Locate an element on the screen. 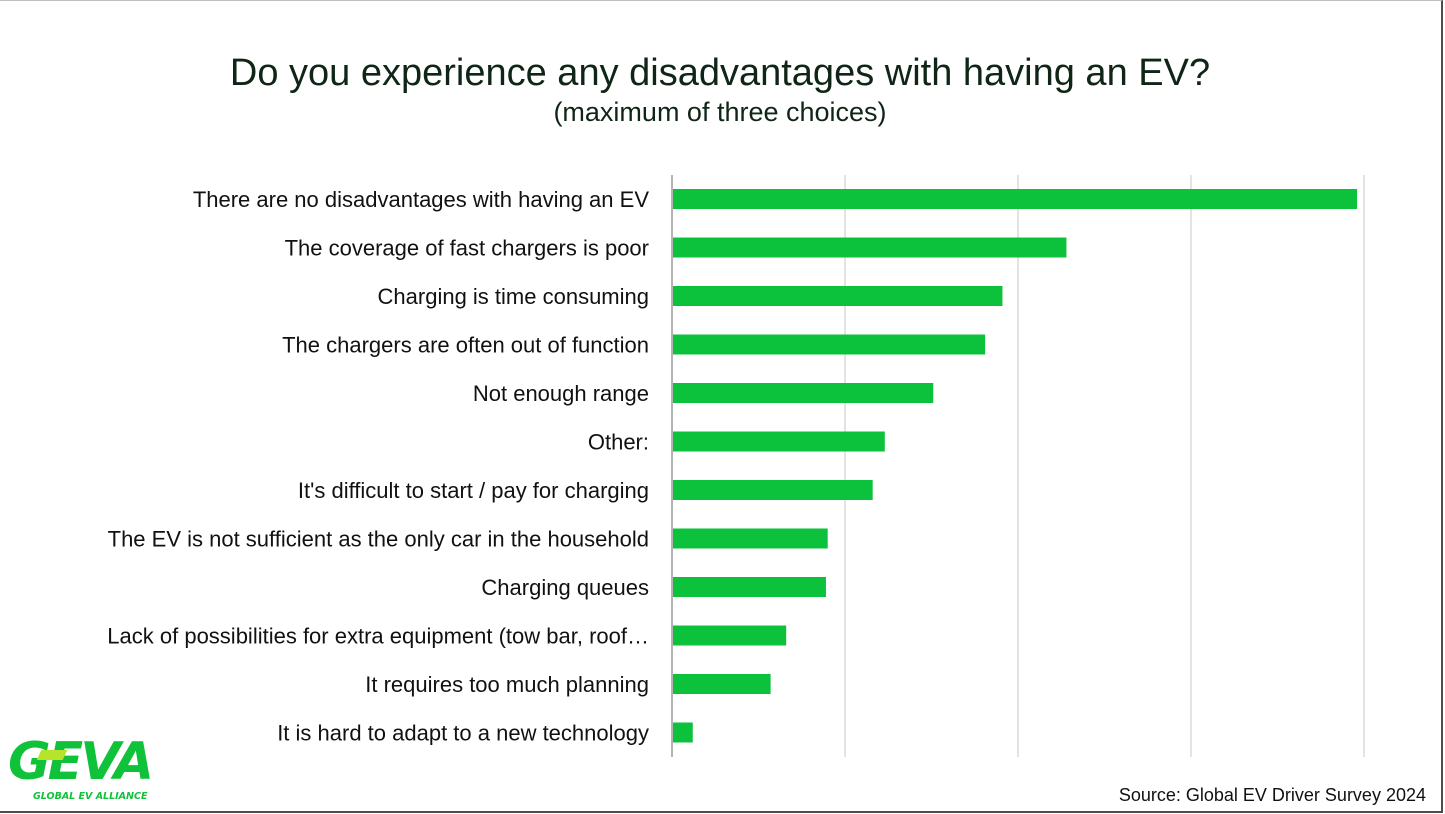 The image size is (1445, 814). logo-bolt-icon is located at coordinates (52, 755).